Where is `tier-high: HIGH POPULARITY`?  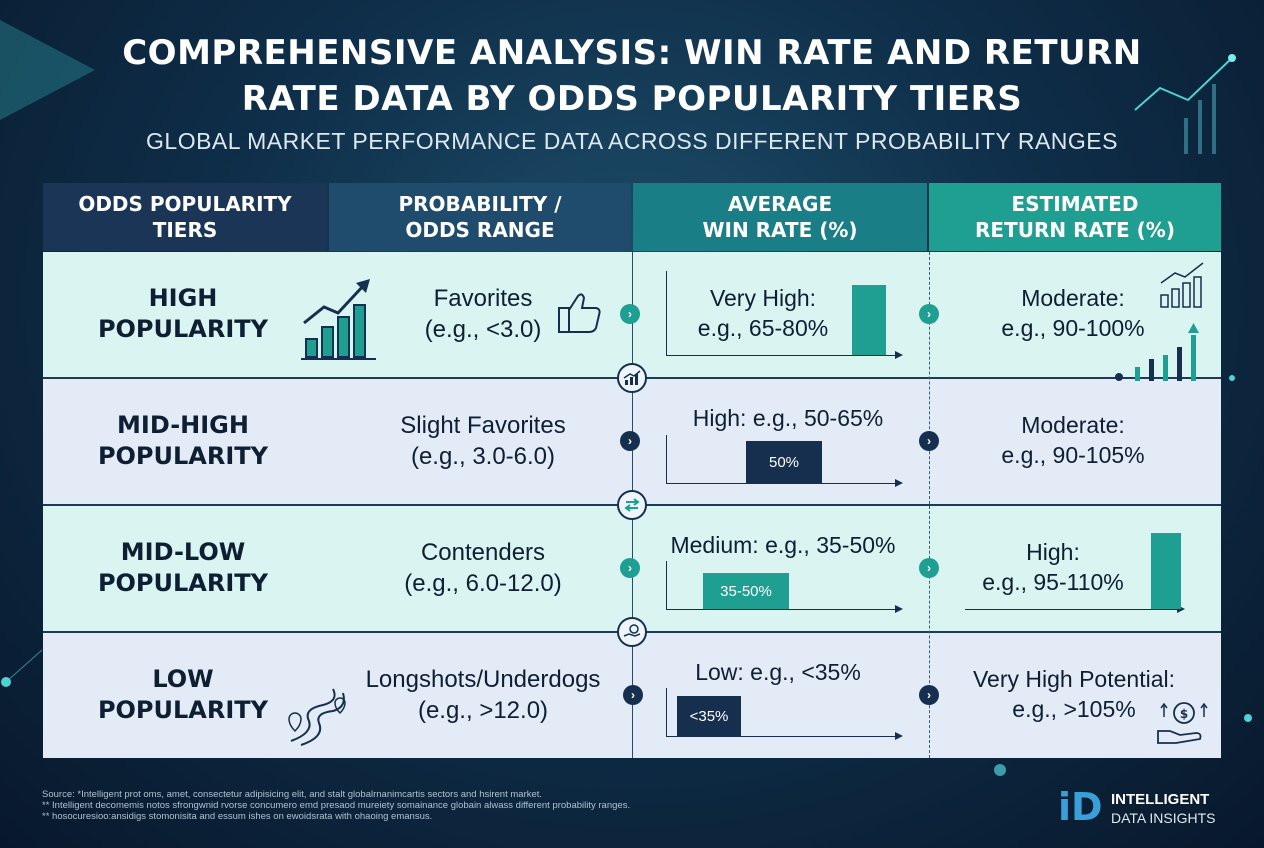 tier-high: HIGH POPULARITY is located at coordinates (183, 314).